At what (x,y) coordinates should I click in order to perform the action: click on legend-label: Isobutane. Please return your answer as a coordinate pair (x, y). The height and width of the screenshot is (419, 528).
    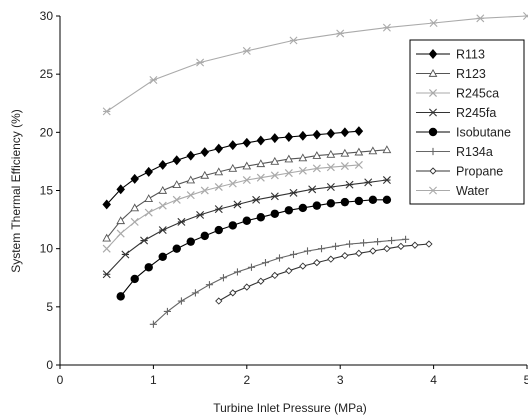
    Looking at the image, I should click on (483, 133).